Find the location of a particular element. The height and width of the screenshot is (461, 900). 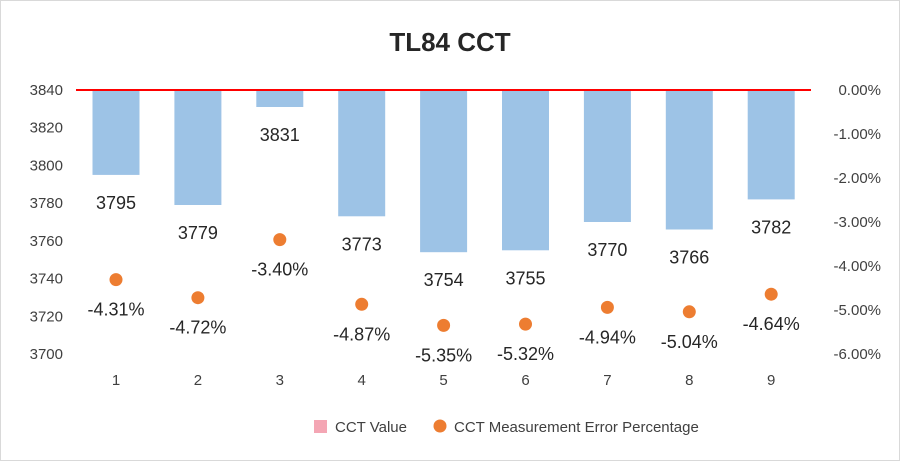

y-left-tick-label: 3780 is located at coordinates (46, 203).